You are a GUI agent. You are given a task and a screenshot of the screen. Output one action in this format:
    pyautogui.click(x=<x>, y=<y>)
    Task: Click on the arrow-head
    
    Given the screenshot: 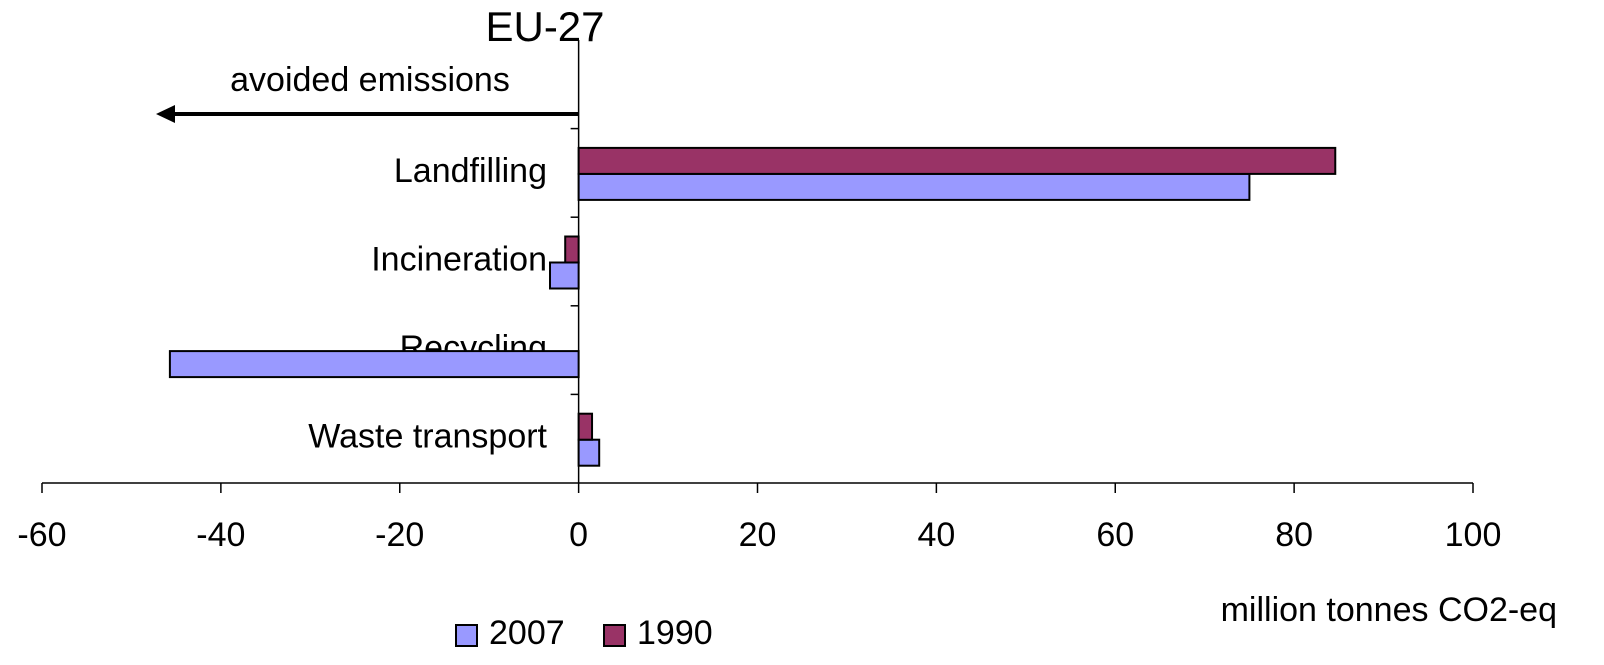 What is the action you would take?
    pyautogui.click(x=165, y=114)
    